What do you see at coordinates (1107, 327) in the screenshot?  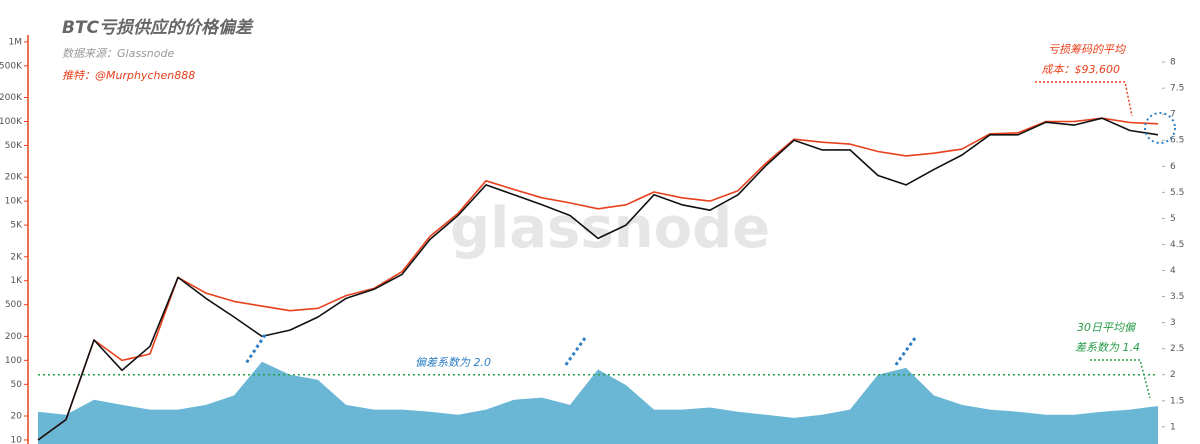 I see `annotation: 30日平均偏` at bounding box center [1107, 327].